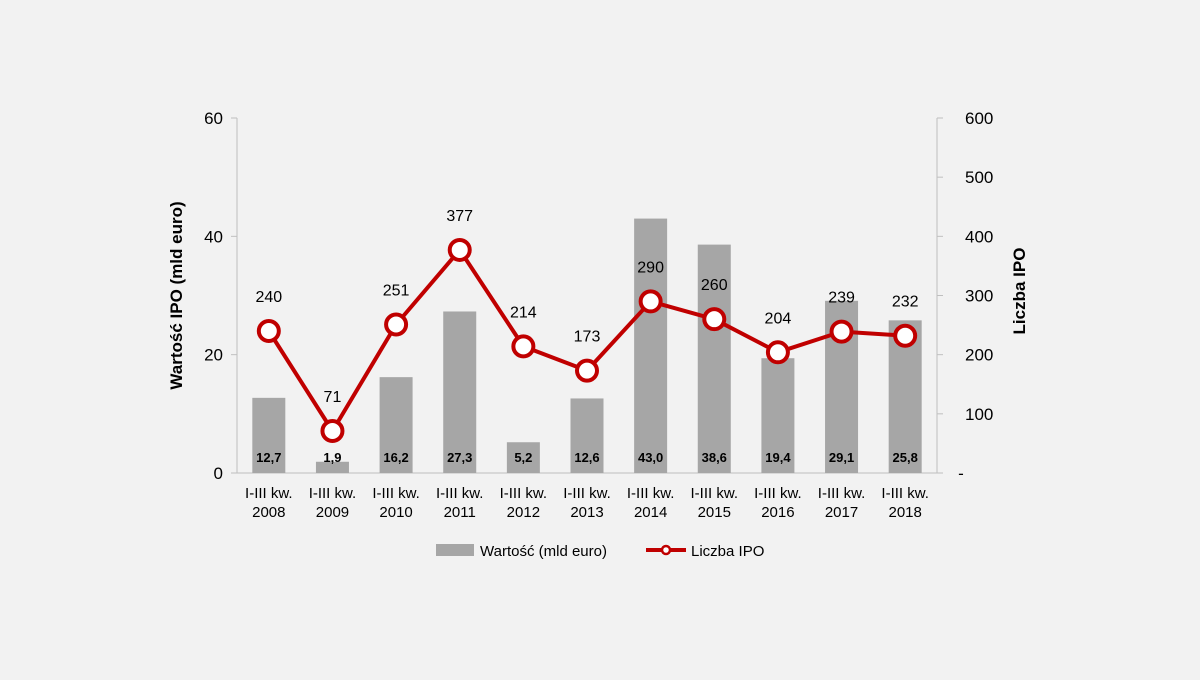 The height and width of the screenshot is (680, 1200). What do you see at coordinates (396, 290) in the screenshot?
I see `line-value-label: 251` at bounding box center [396, 290].